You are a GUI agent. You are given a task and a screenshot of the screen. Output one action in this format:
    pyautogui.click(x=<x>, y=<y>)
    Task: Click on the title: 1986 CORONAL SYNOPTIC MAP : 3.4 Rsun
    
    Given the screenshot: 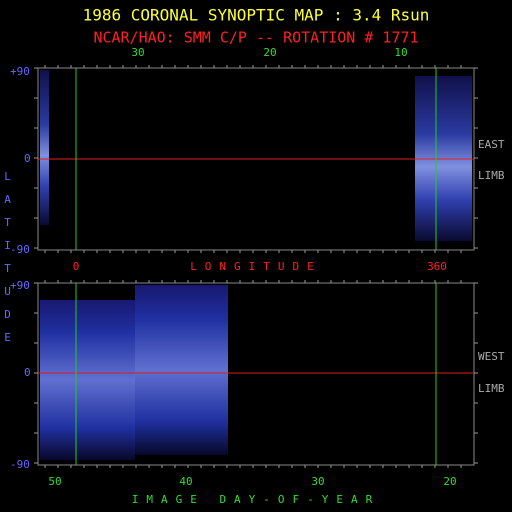 What is the action you would take?
    pyautogui.click(x=256, y=15)
    